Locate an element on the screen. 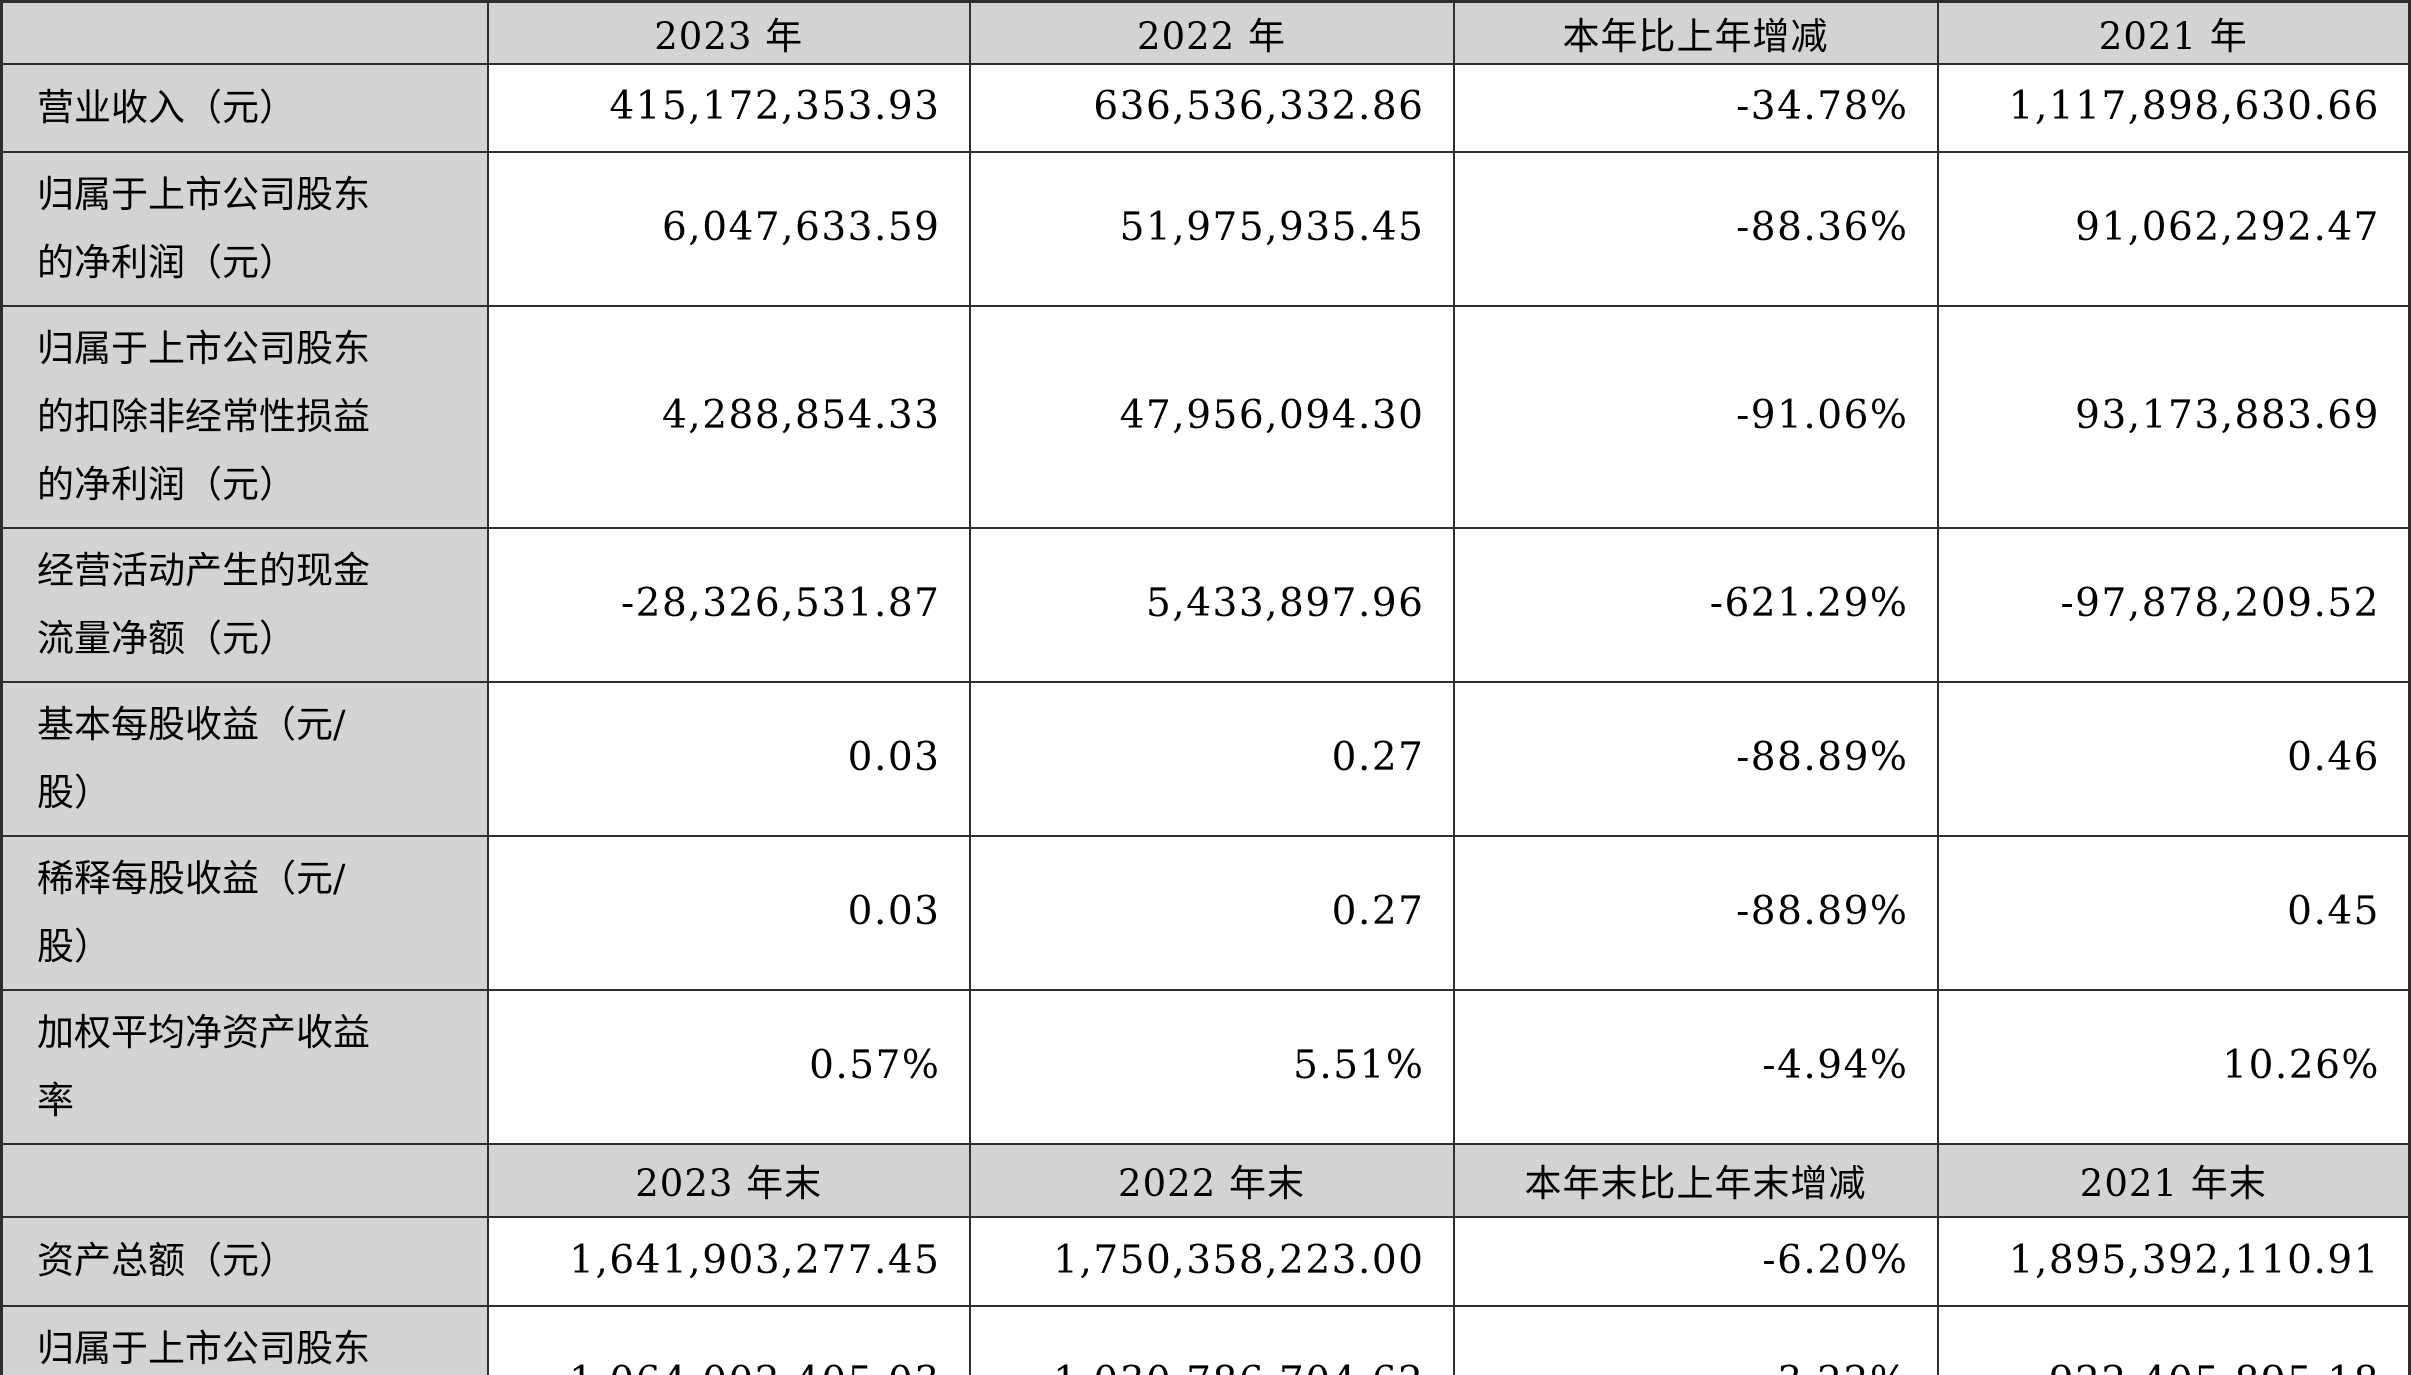  cell-value: -621.29% is located at coordinates (1695, 604).